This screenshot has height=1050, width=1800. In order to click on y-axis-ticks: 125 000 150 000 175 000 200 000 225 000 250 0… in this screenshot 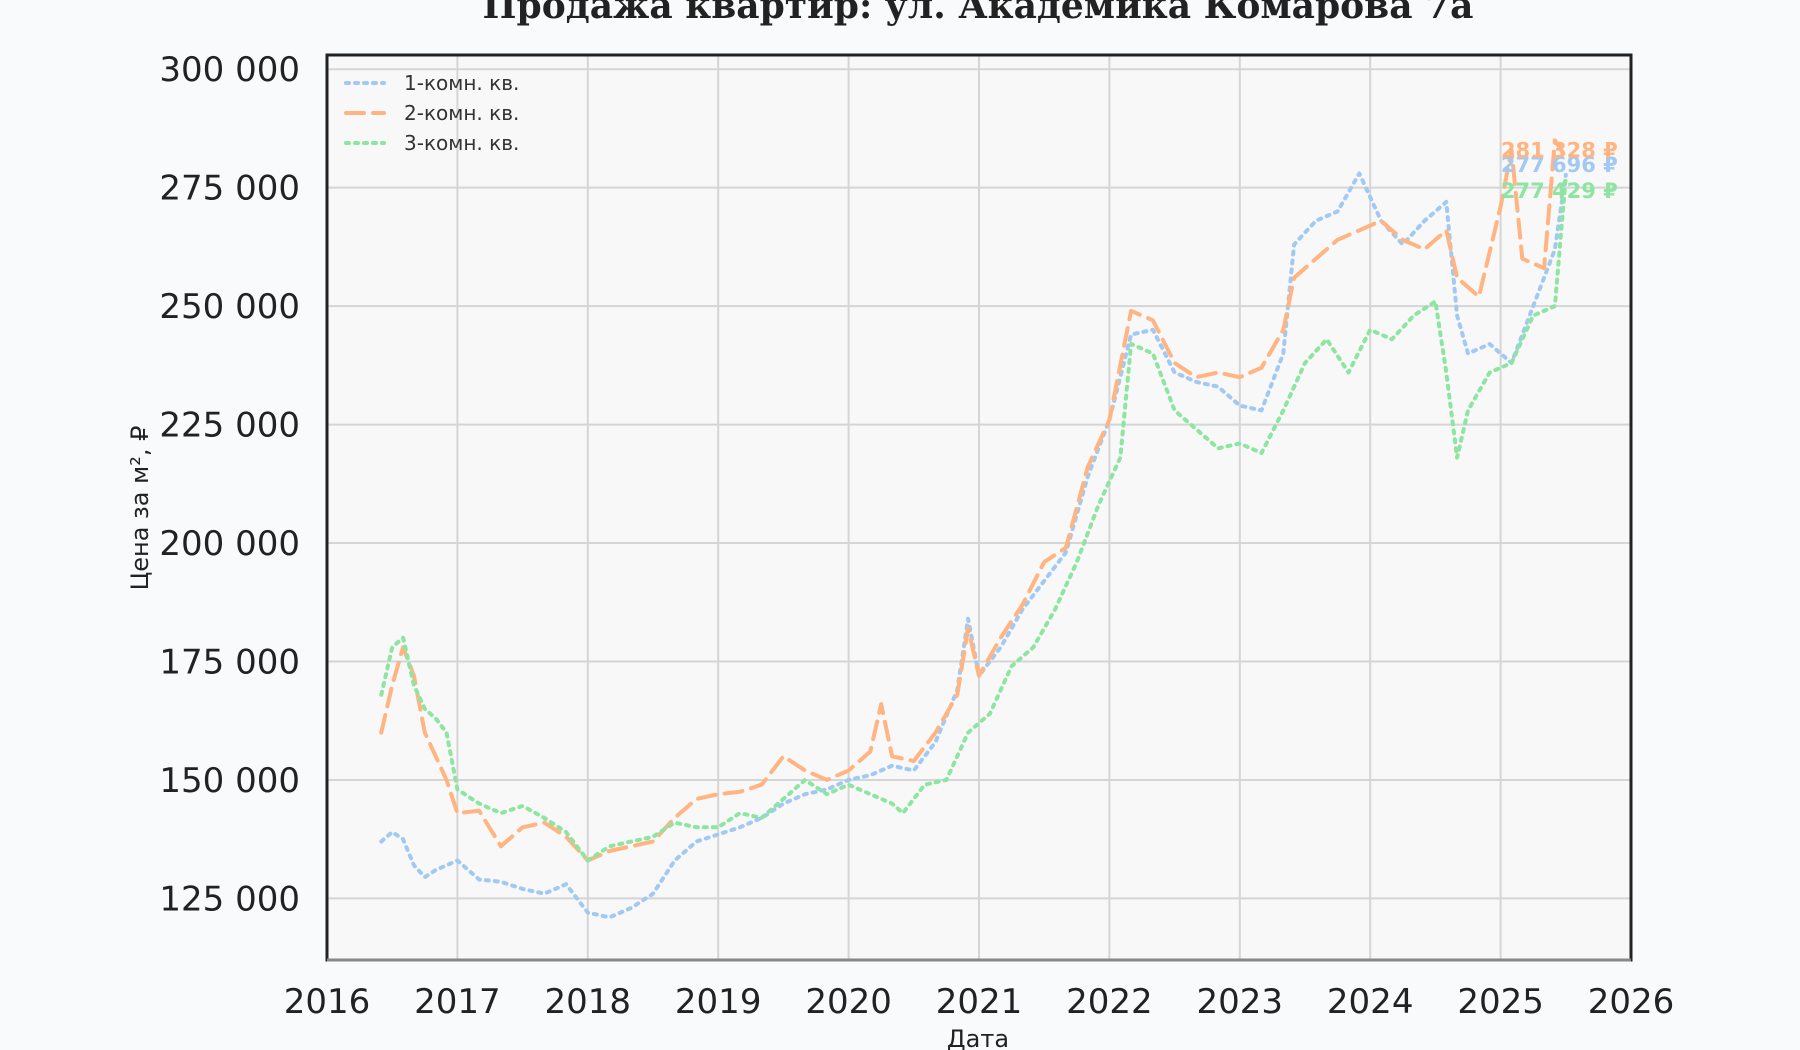, I will do `click(229, 484)`.